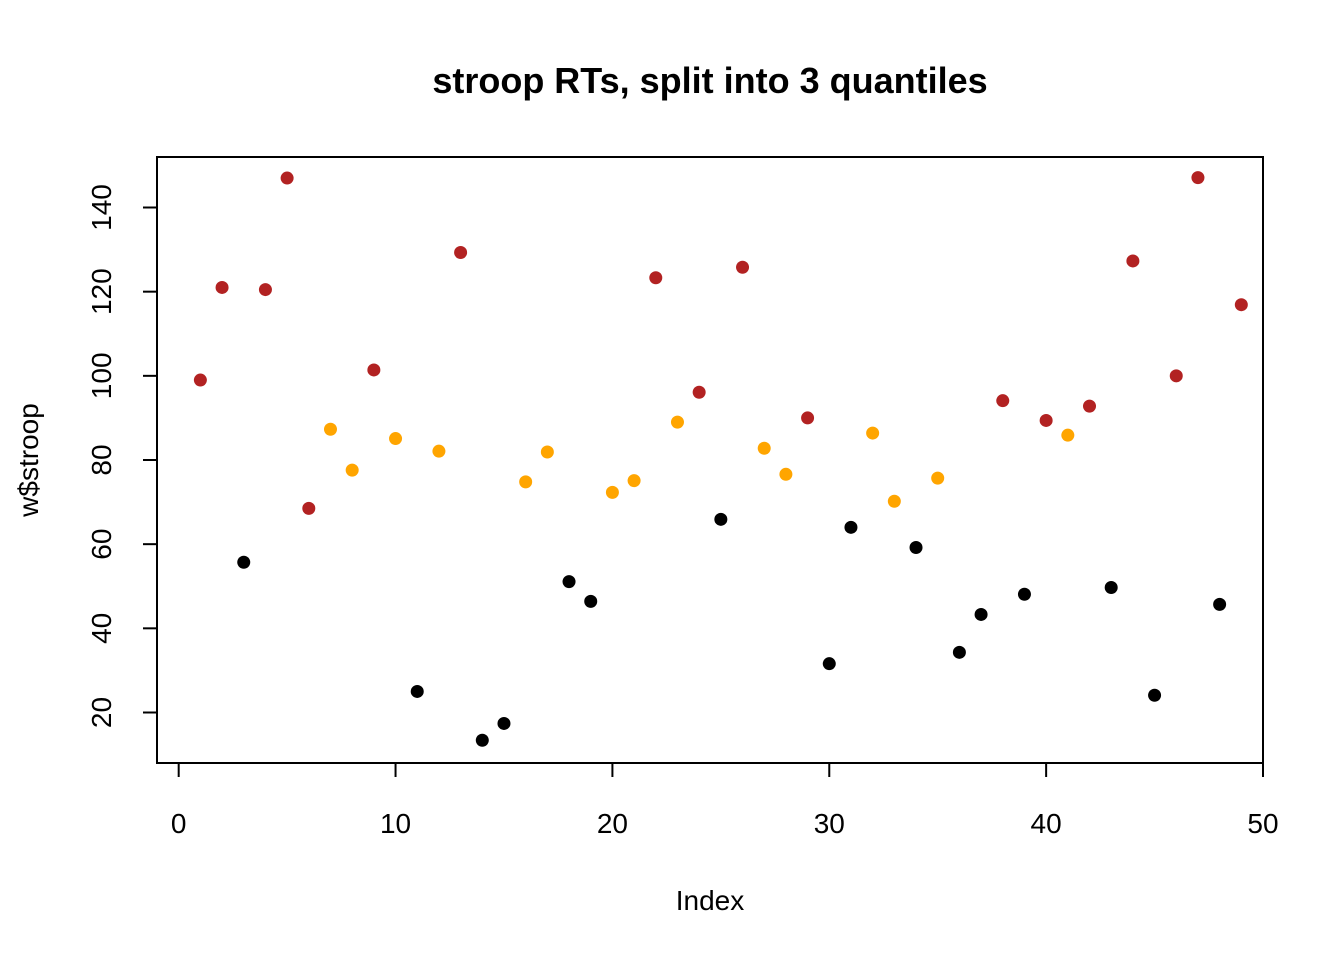 This screenshot has width=1344, height=960. Describe the element at coordinates (101, 207) in the screenshot. I see `y-tick-label: 140` at that location.